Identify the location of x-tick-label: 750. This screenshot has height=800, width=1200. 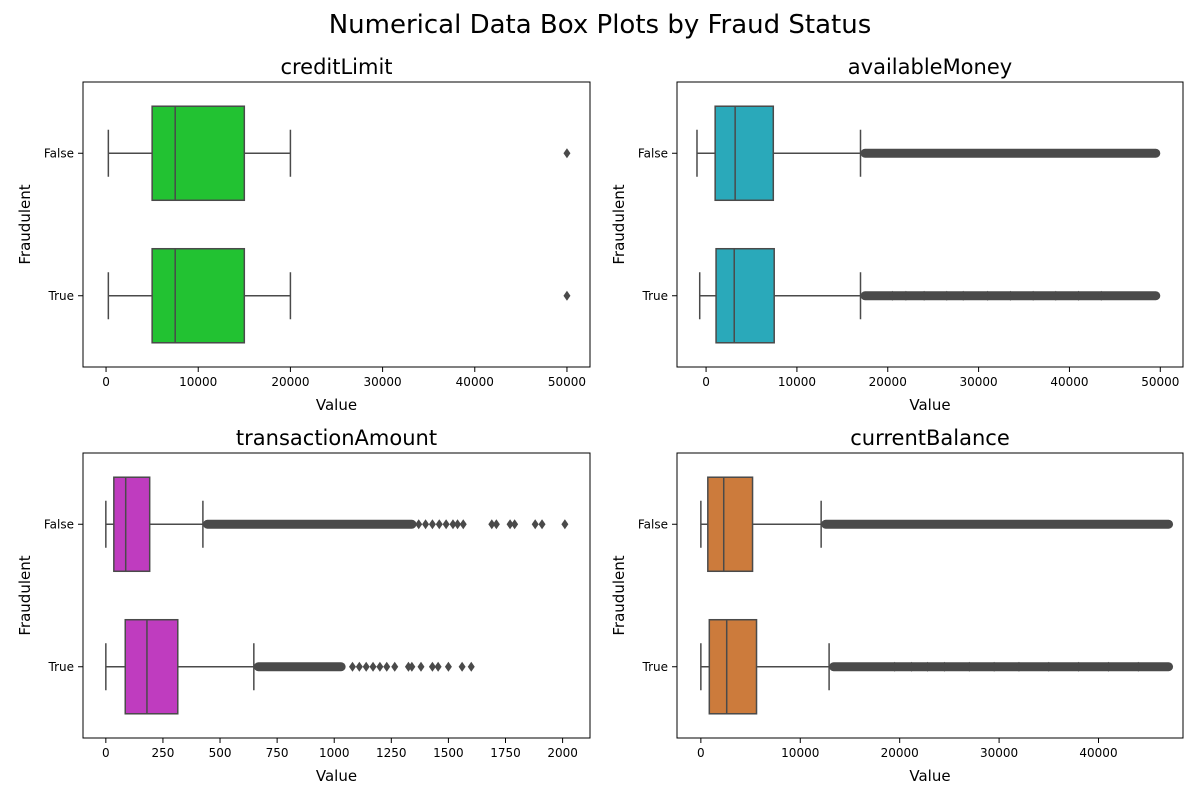
(277, 753).